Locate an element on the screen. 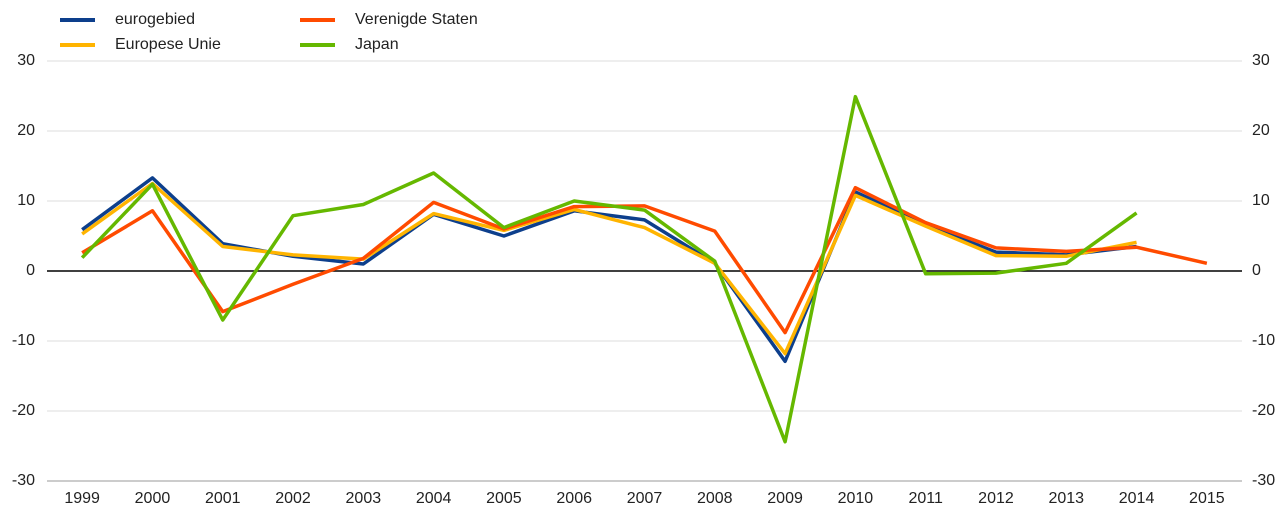  x-tick-label: 2011 is located at coordinates (925, 498).